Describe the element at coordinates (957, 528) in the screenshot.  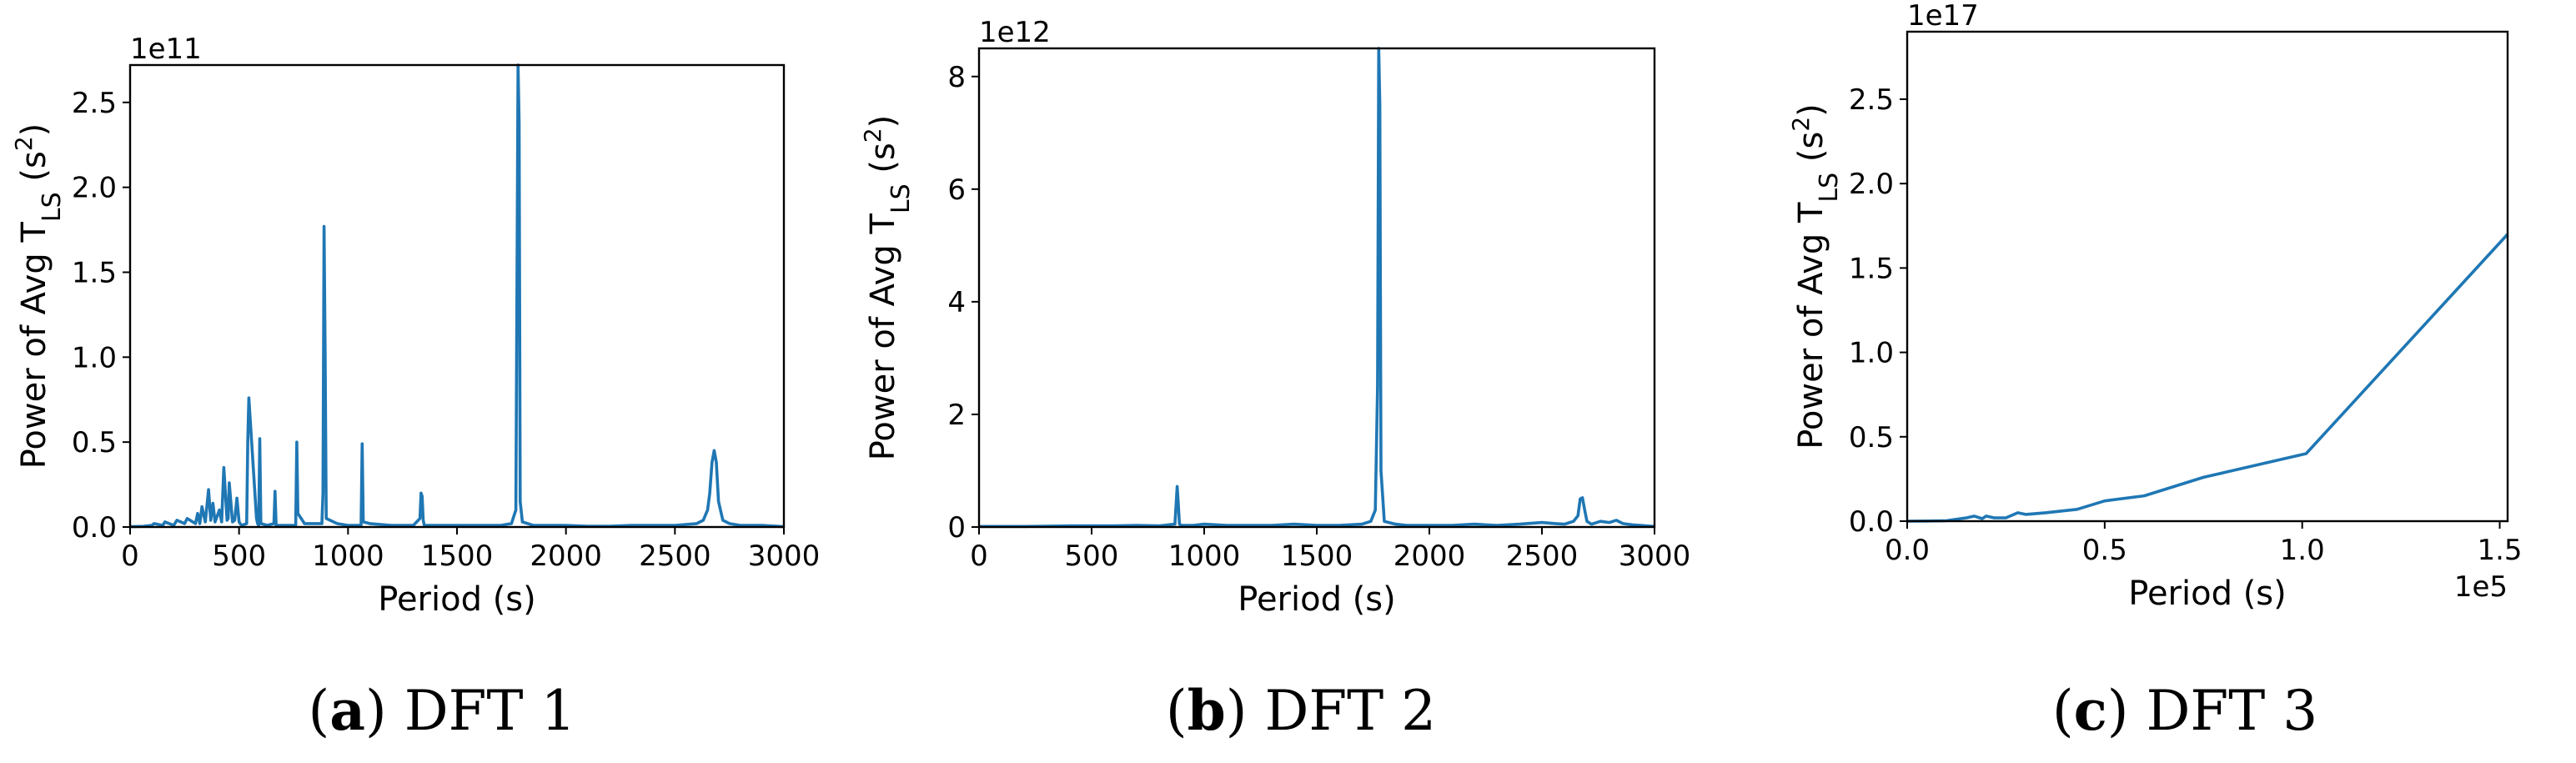
I see `y-tick-label: 0` at that location.